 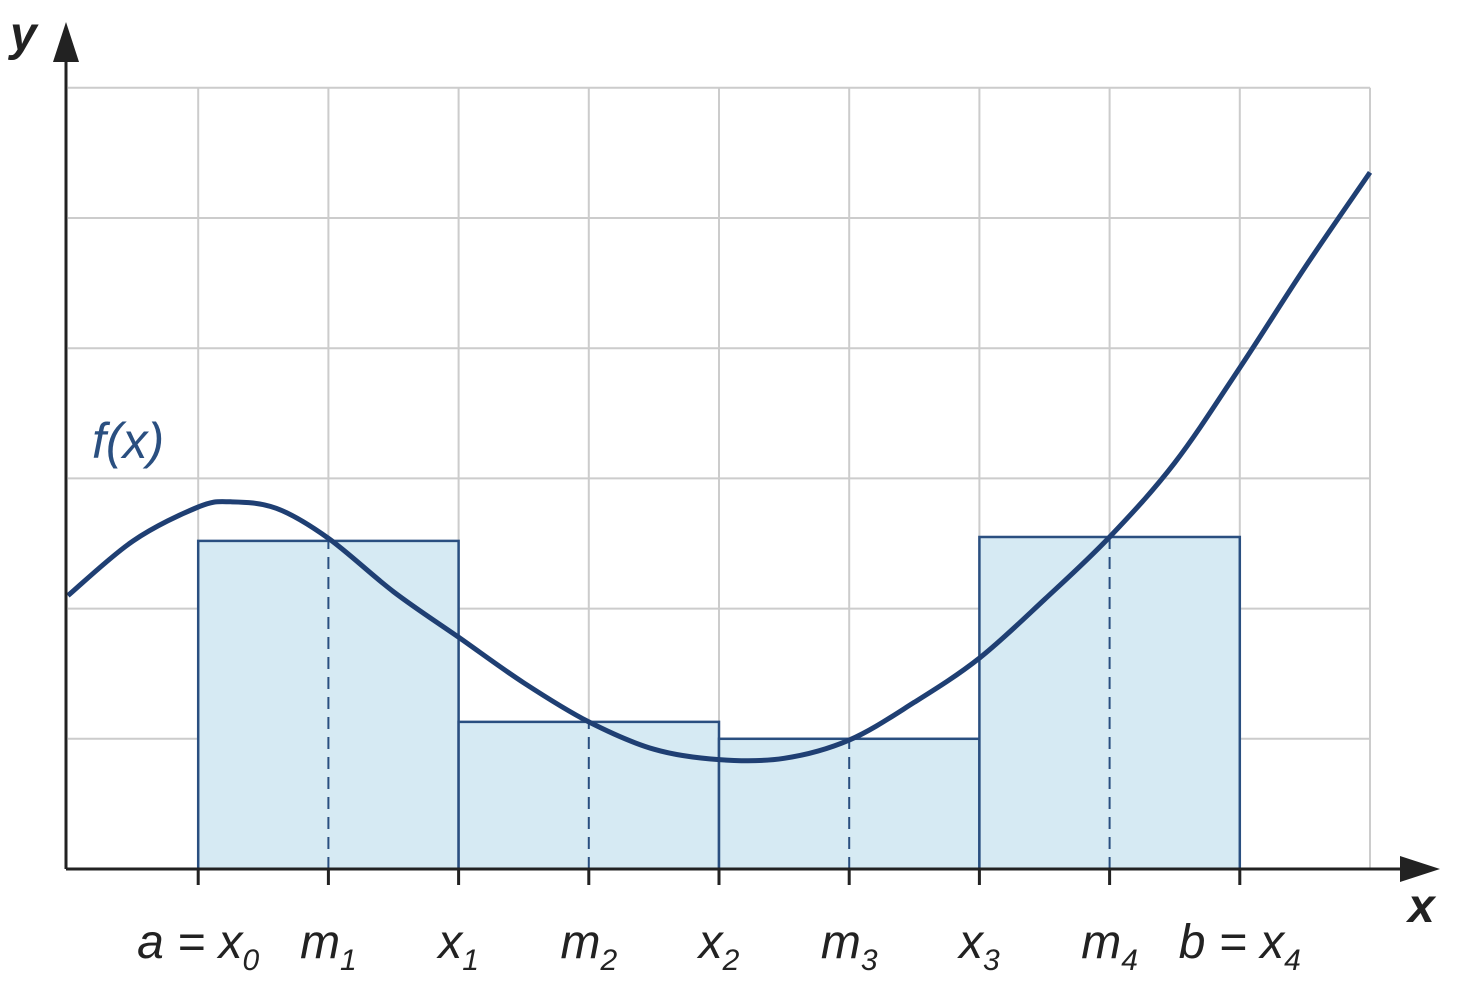 I want to click on tick-label-5: x2, so click(x=718, y=946).